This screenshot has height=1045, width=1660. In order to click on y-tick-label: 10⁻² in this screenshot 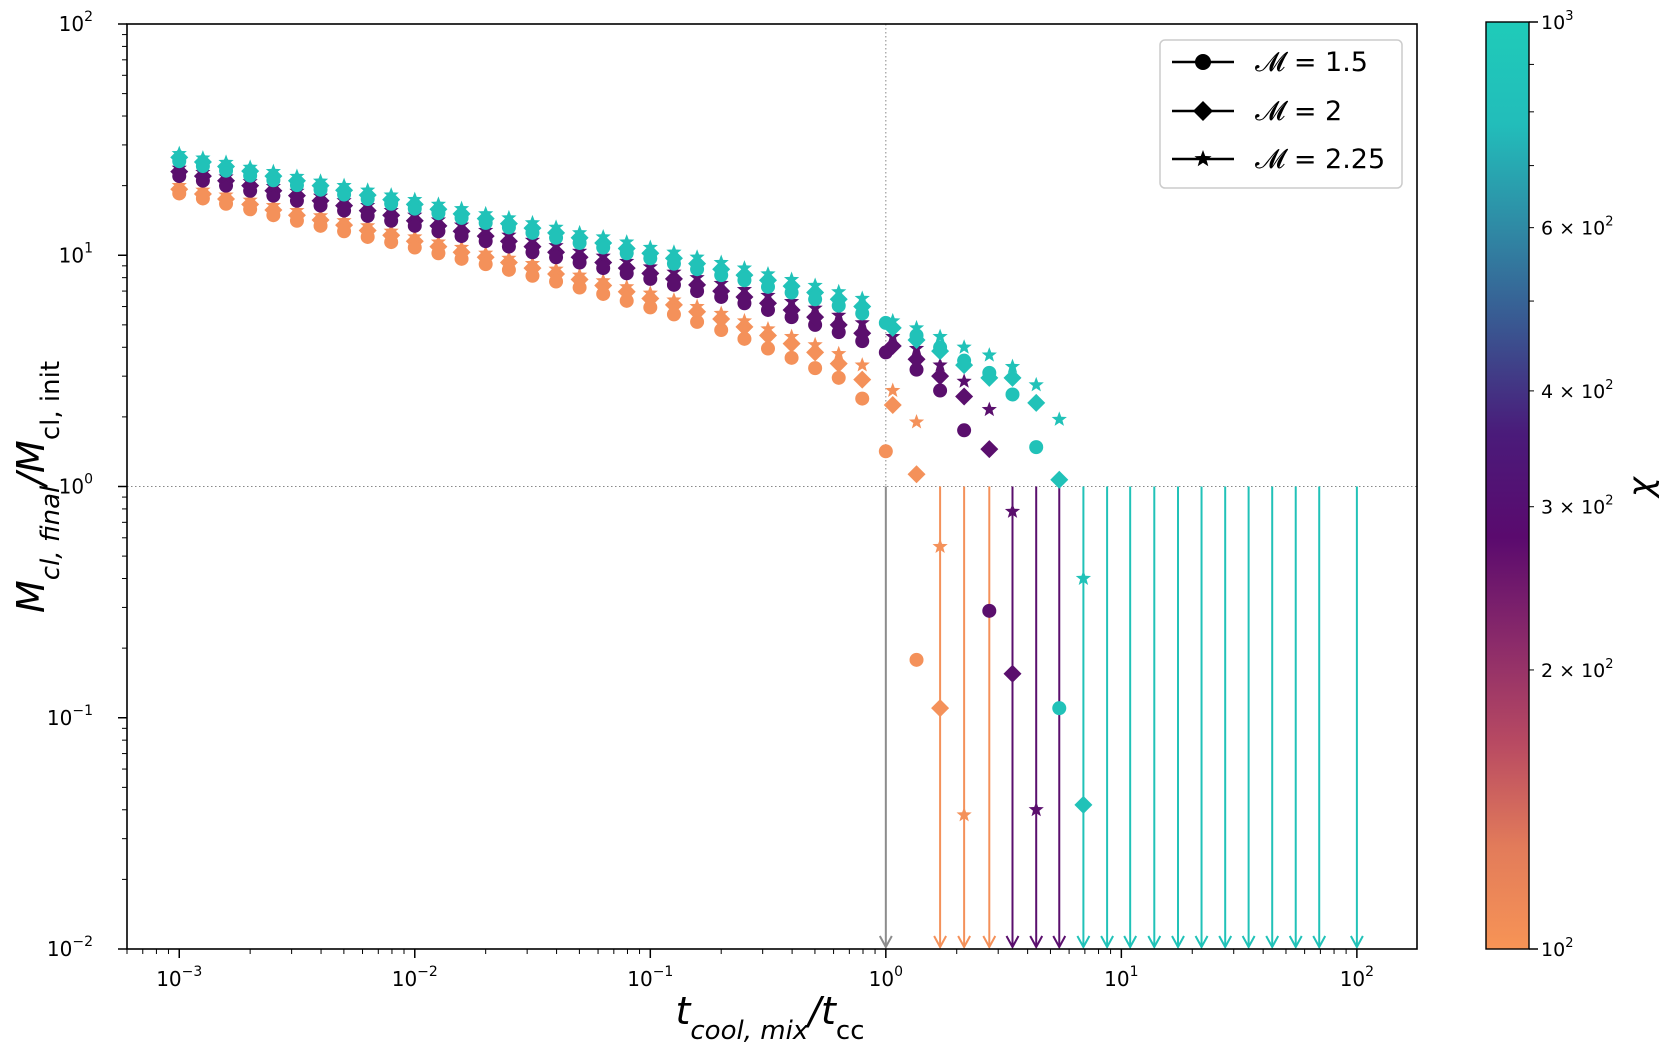, I will do `click(70, 947)`.